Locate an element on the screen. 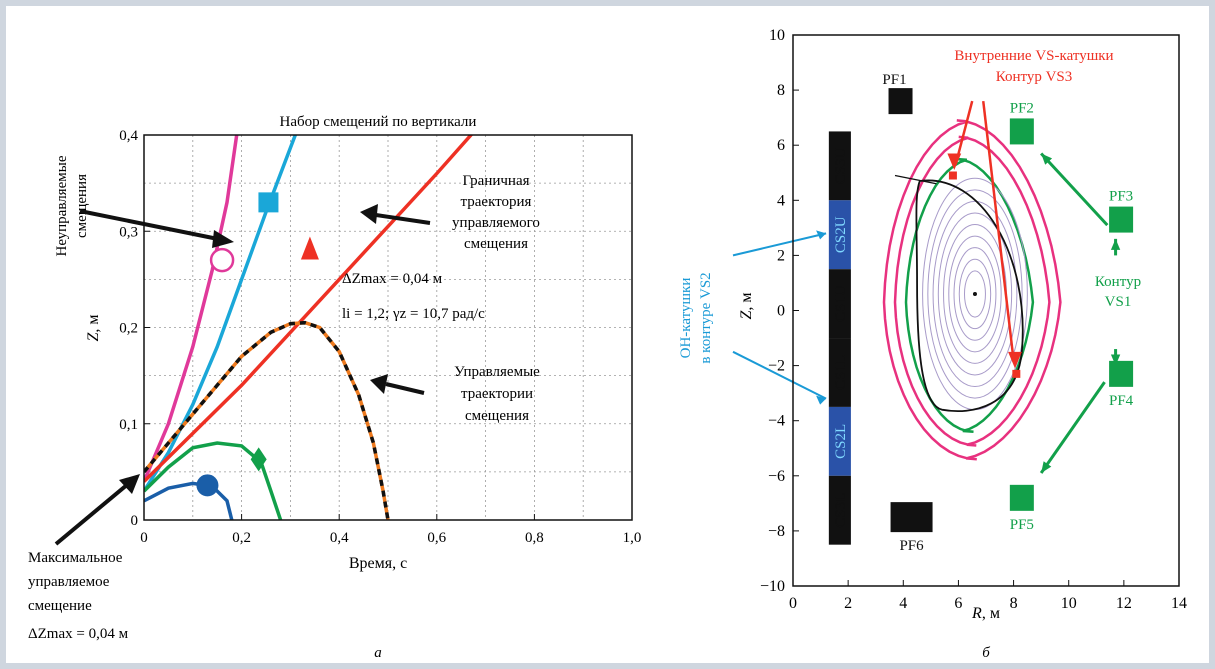 This screenshot has height=669, width=1215. arrowhead-maximum is located at coordinates (129, 484).